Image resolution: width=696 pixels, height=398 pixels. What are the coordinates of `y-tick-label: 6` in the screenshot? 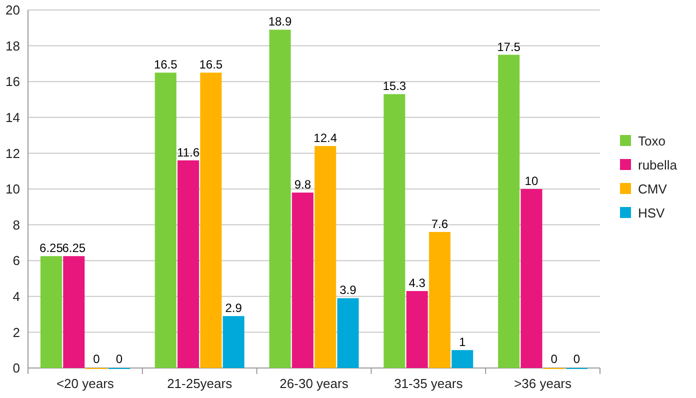 It's located at (16, 260).